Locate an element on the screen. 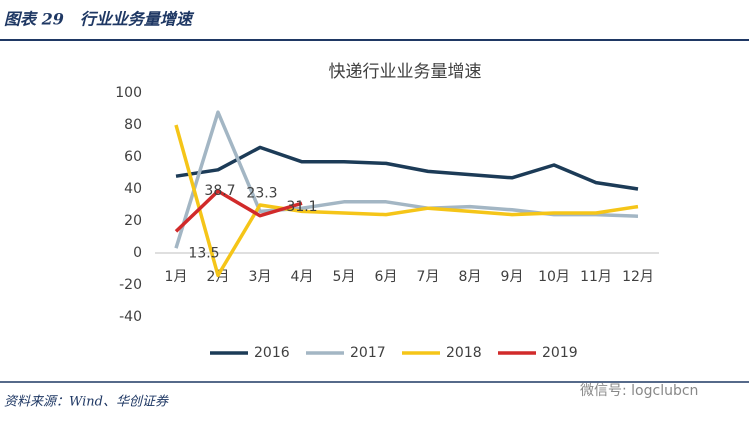 The width and height of the screenshot is (749, 423). watermark: 微信号: logclubcn is located at coordinates (639, 391).